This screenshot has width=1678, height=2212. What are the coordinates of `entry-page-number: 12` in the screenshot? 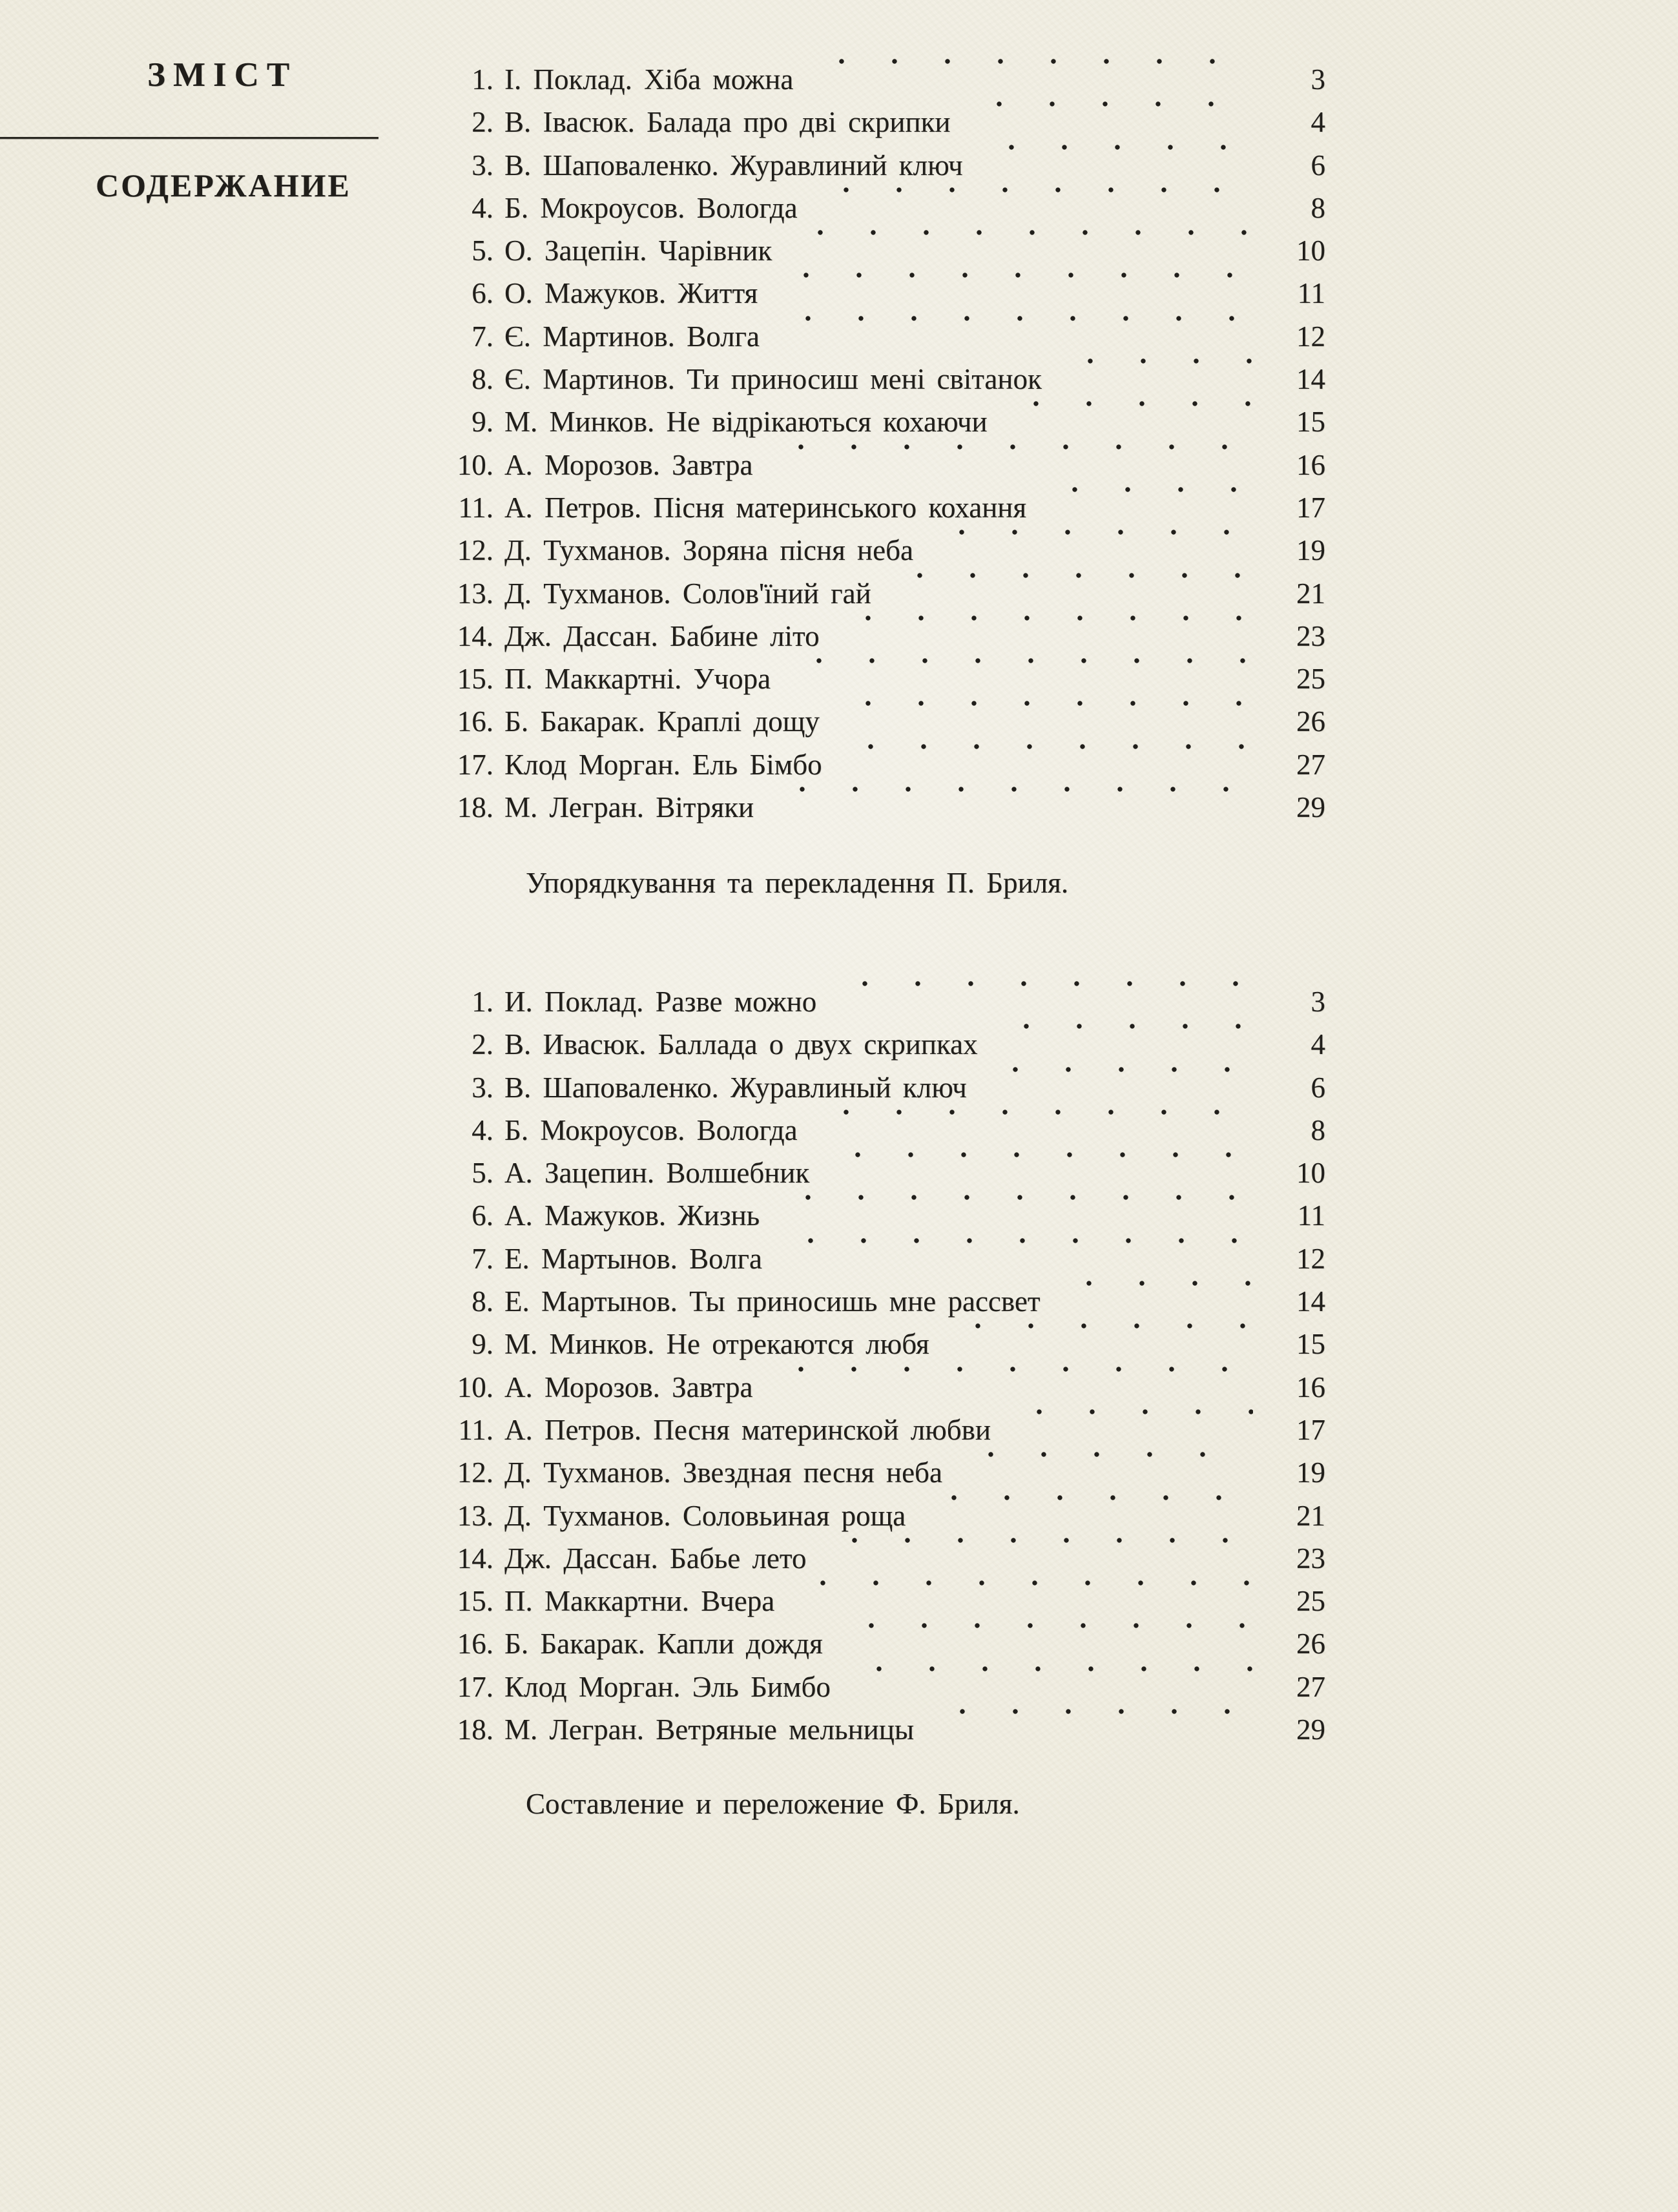 It's located at (1310, 336).